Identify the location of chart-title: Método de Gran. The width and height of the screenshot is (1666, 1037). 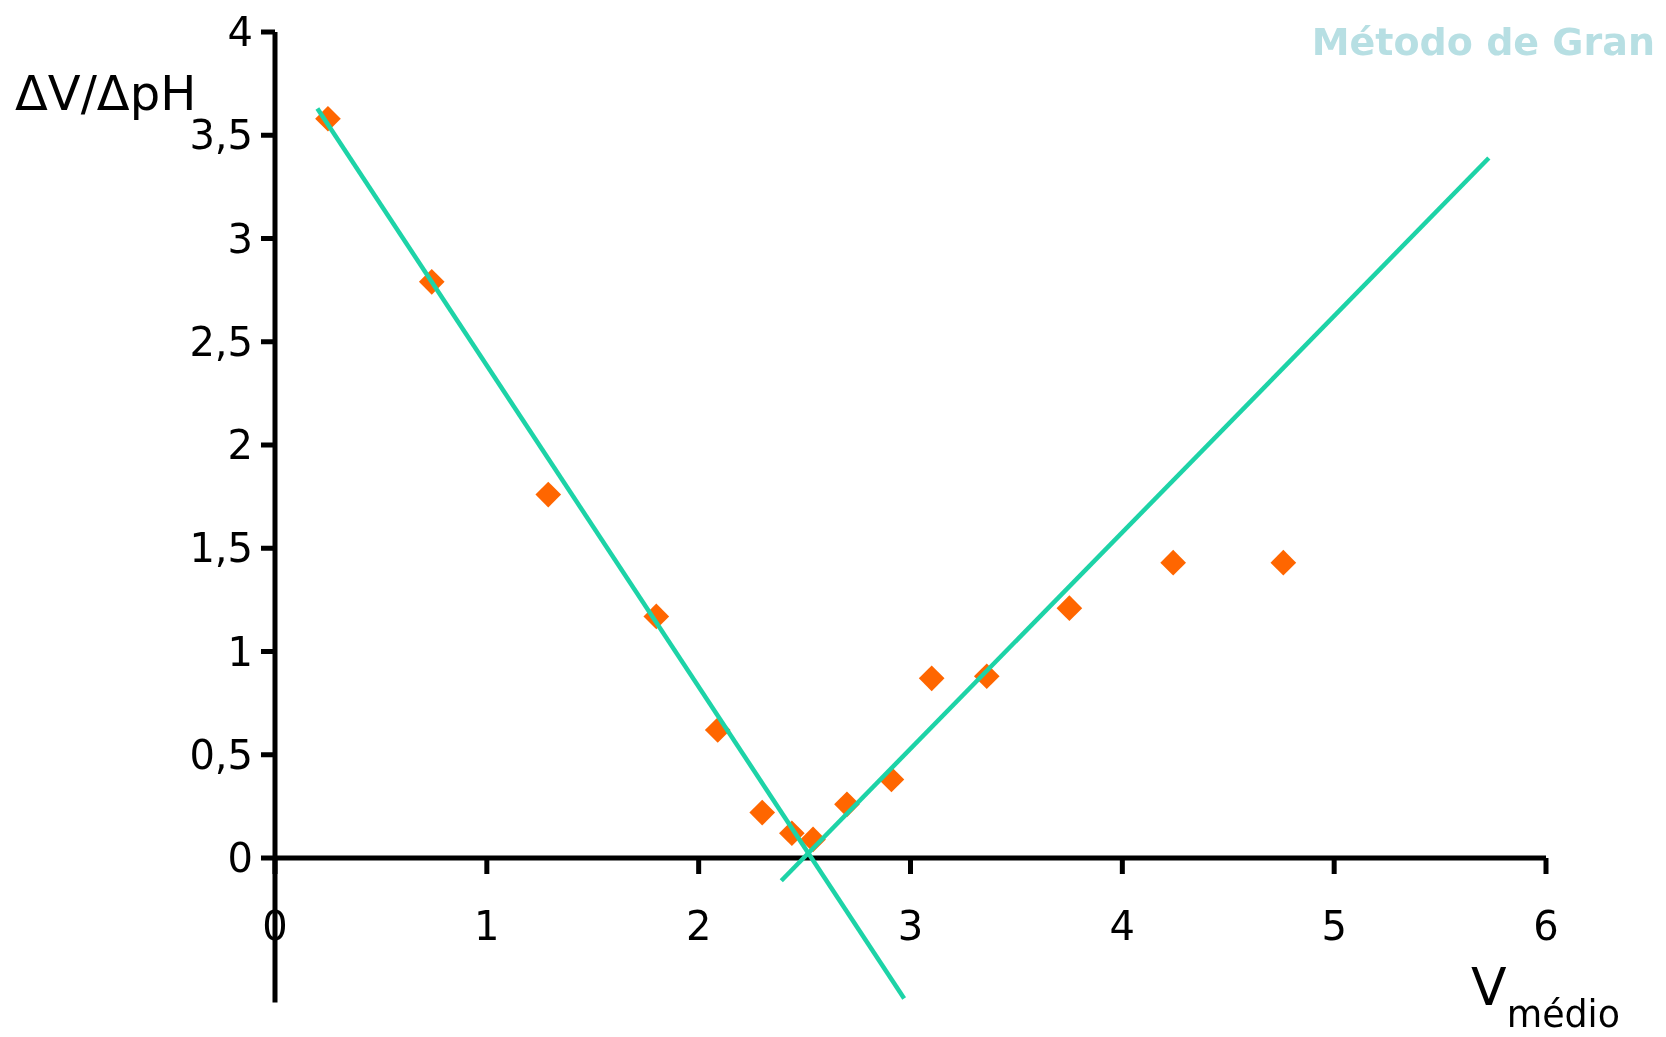
(1483, 42).